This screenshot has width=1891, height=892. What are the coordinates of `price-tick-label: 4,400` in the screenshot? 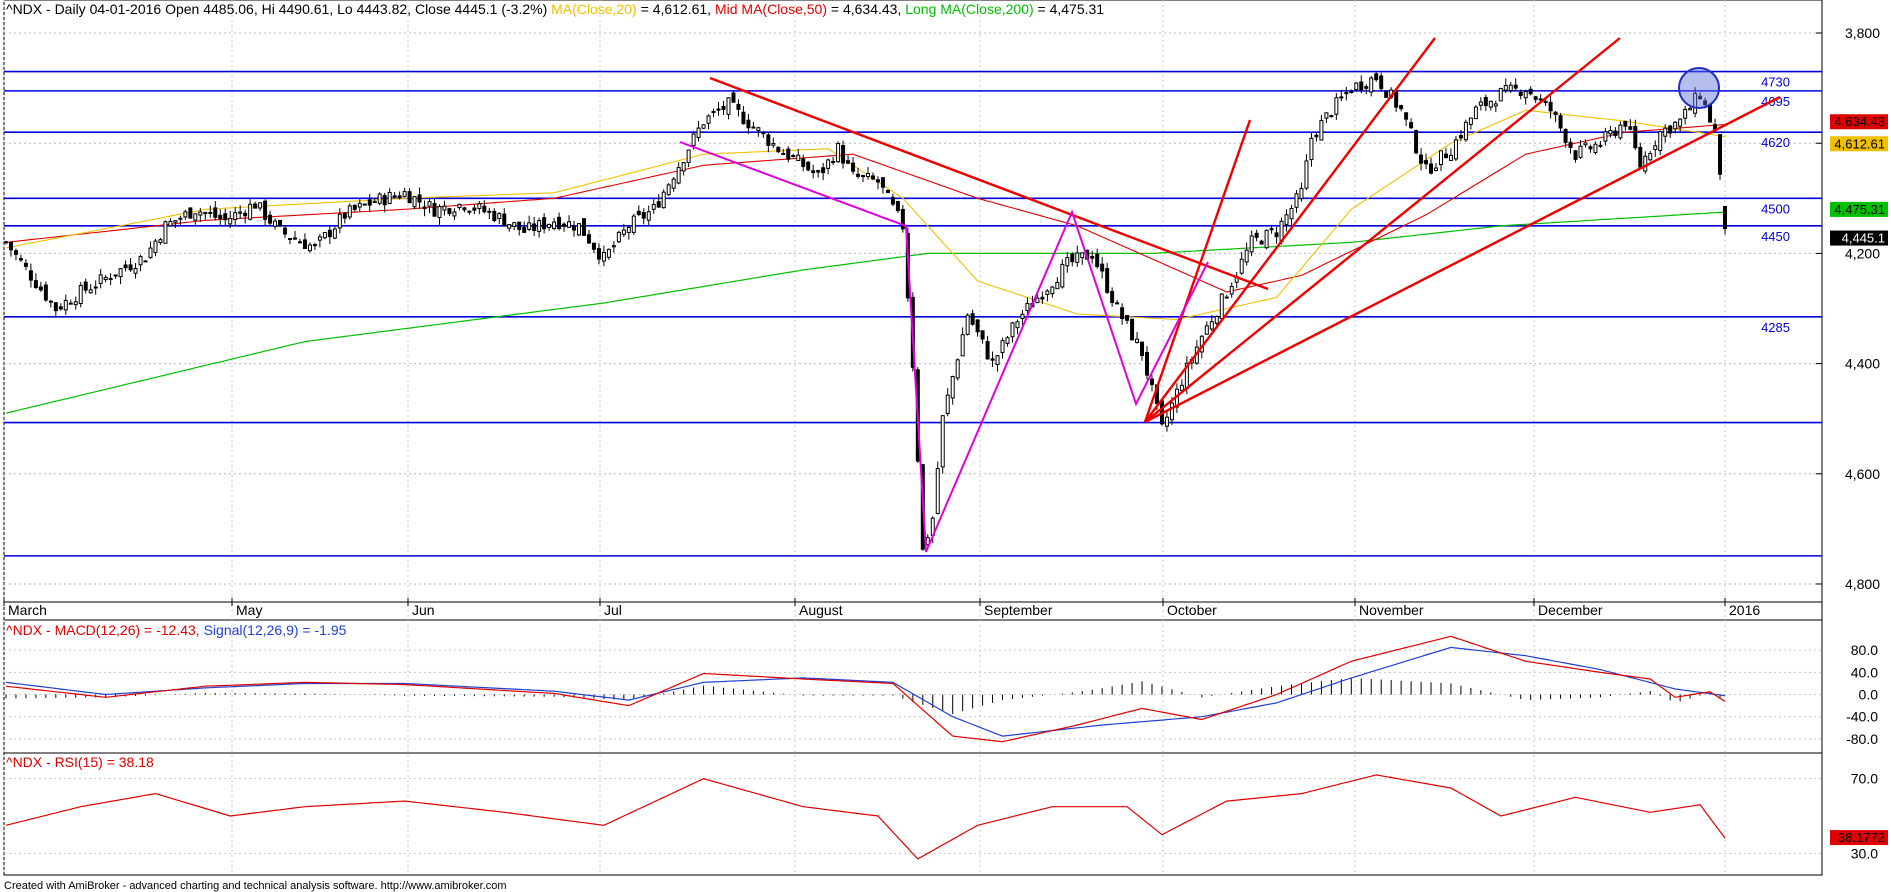 It's located at (1862, 364).